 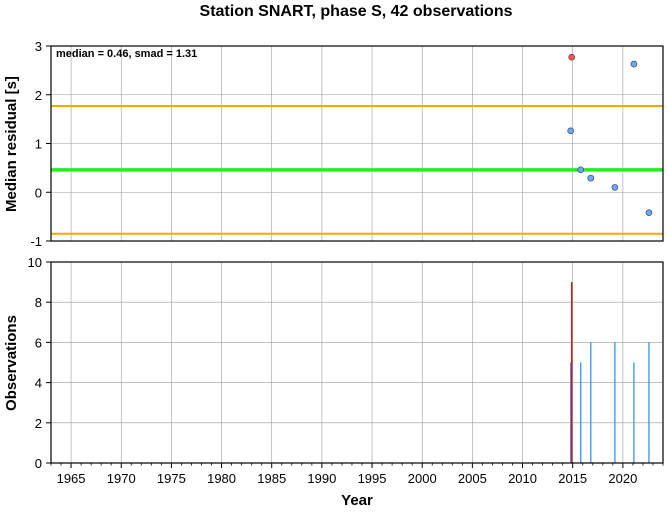 I want to click on x-tick-label: 2010, so click(x=522, y=478).